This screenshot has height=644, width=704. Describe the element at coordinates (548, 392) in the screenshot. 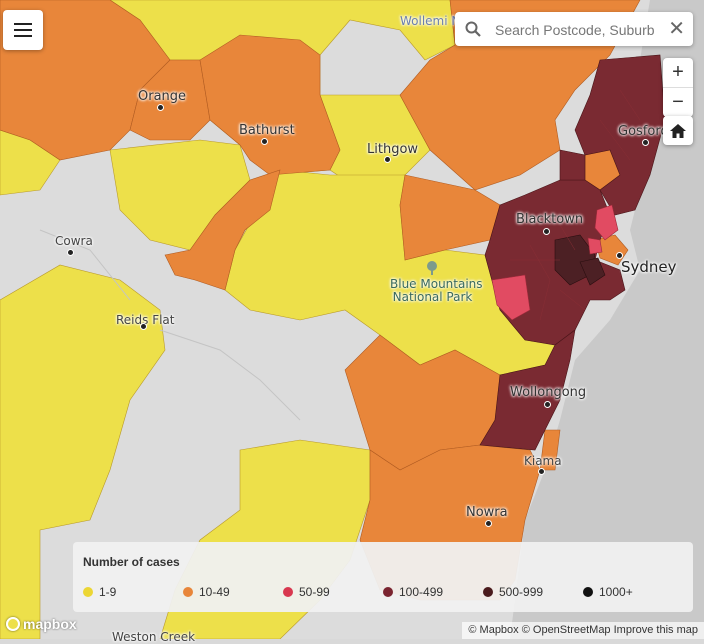

I see `place-label-wollongong: Wollongong` at that location.